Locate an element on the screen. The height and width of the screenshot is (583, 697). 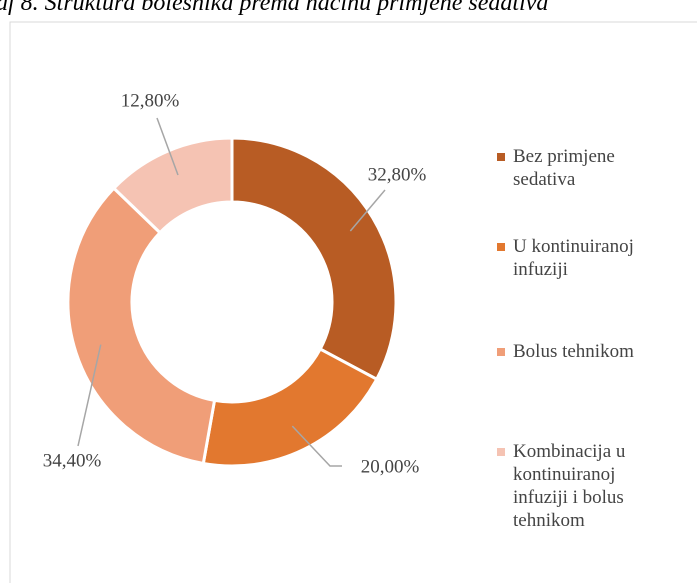
legend-label: U kontinuiranoj infuziji is located at coordinates (573, 258).